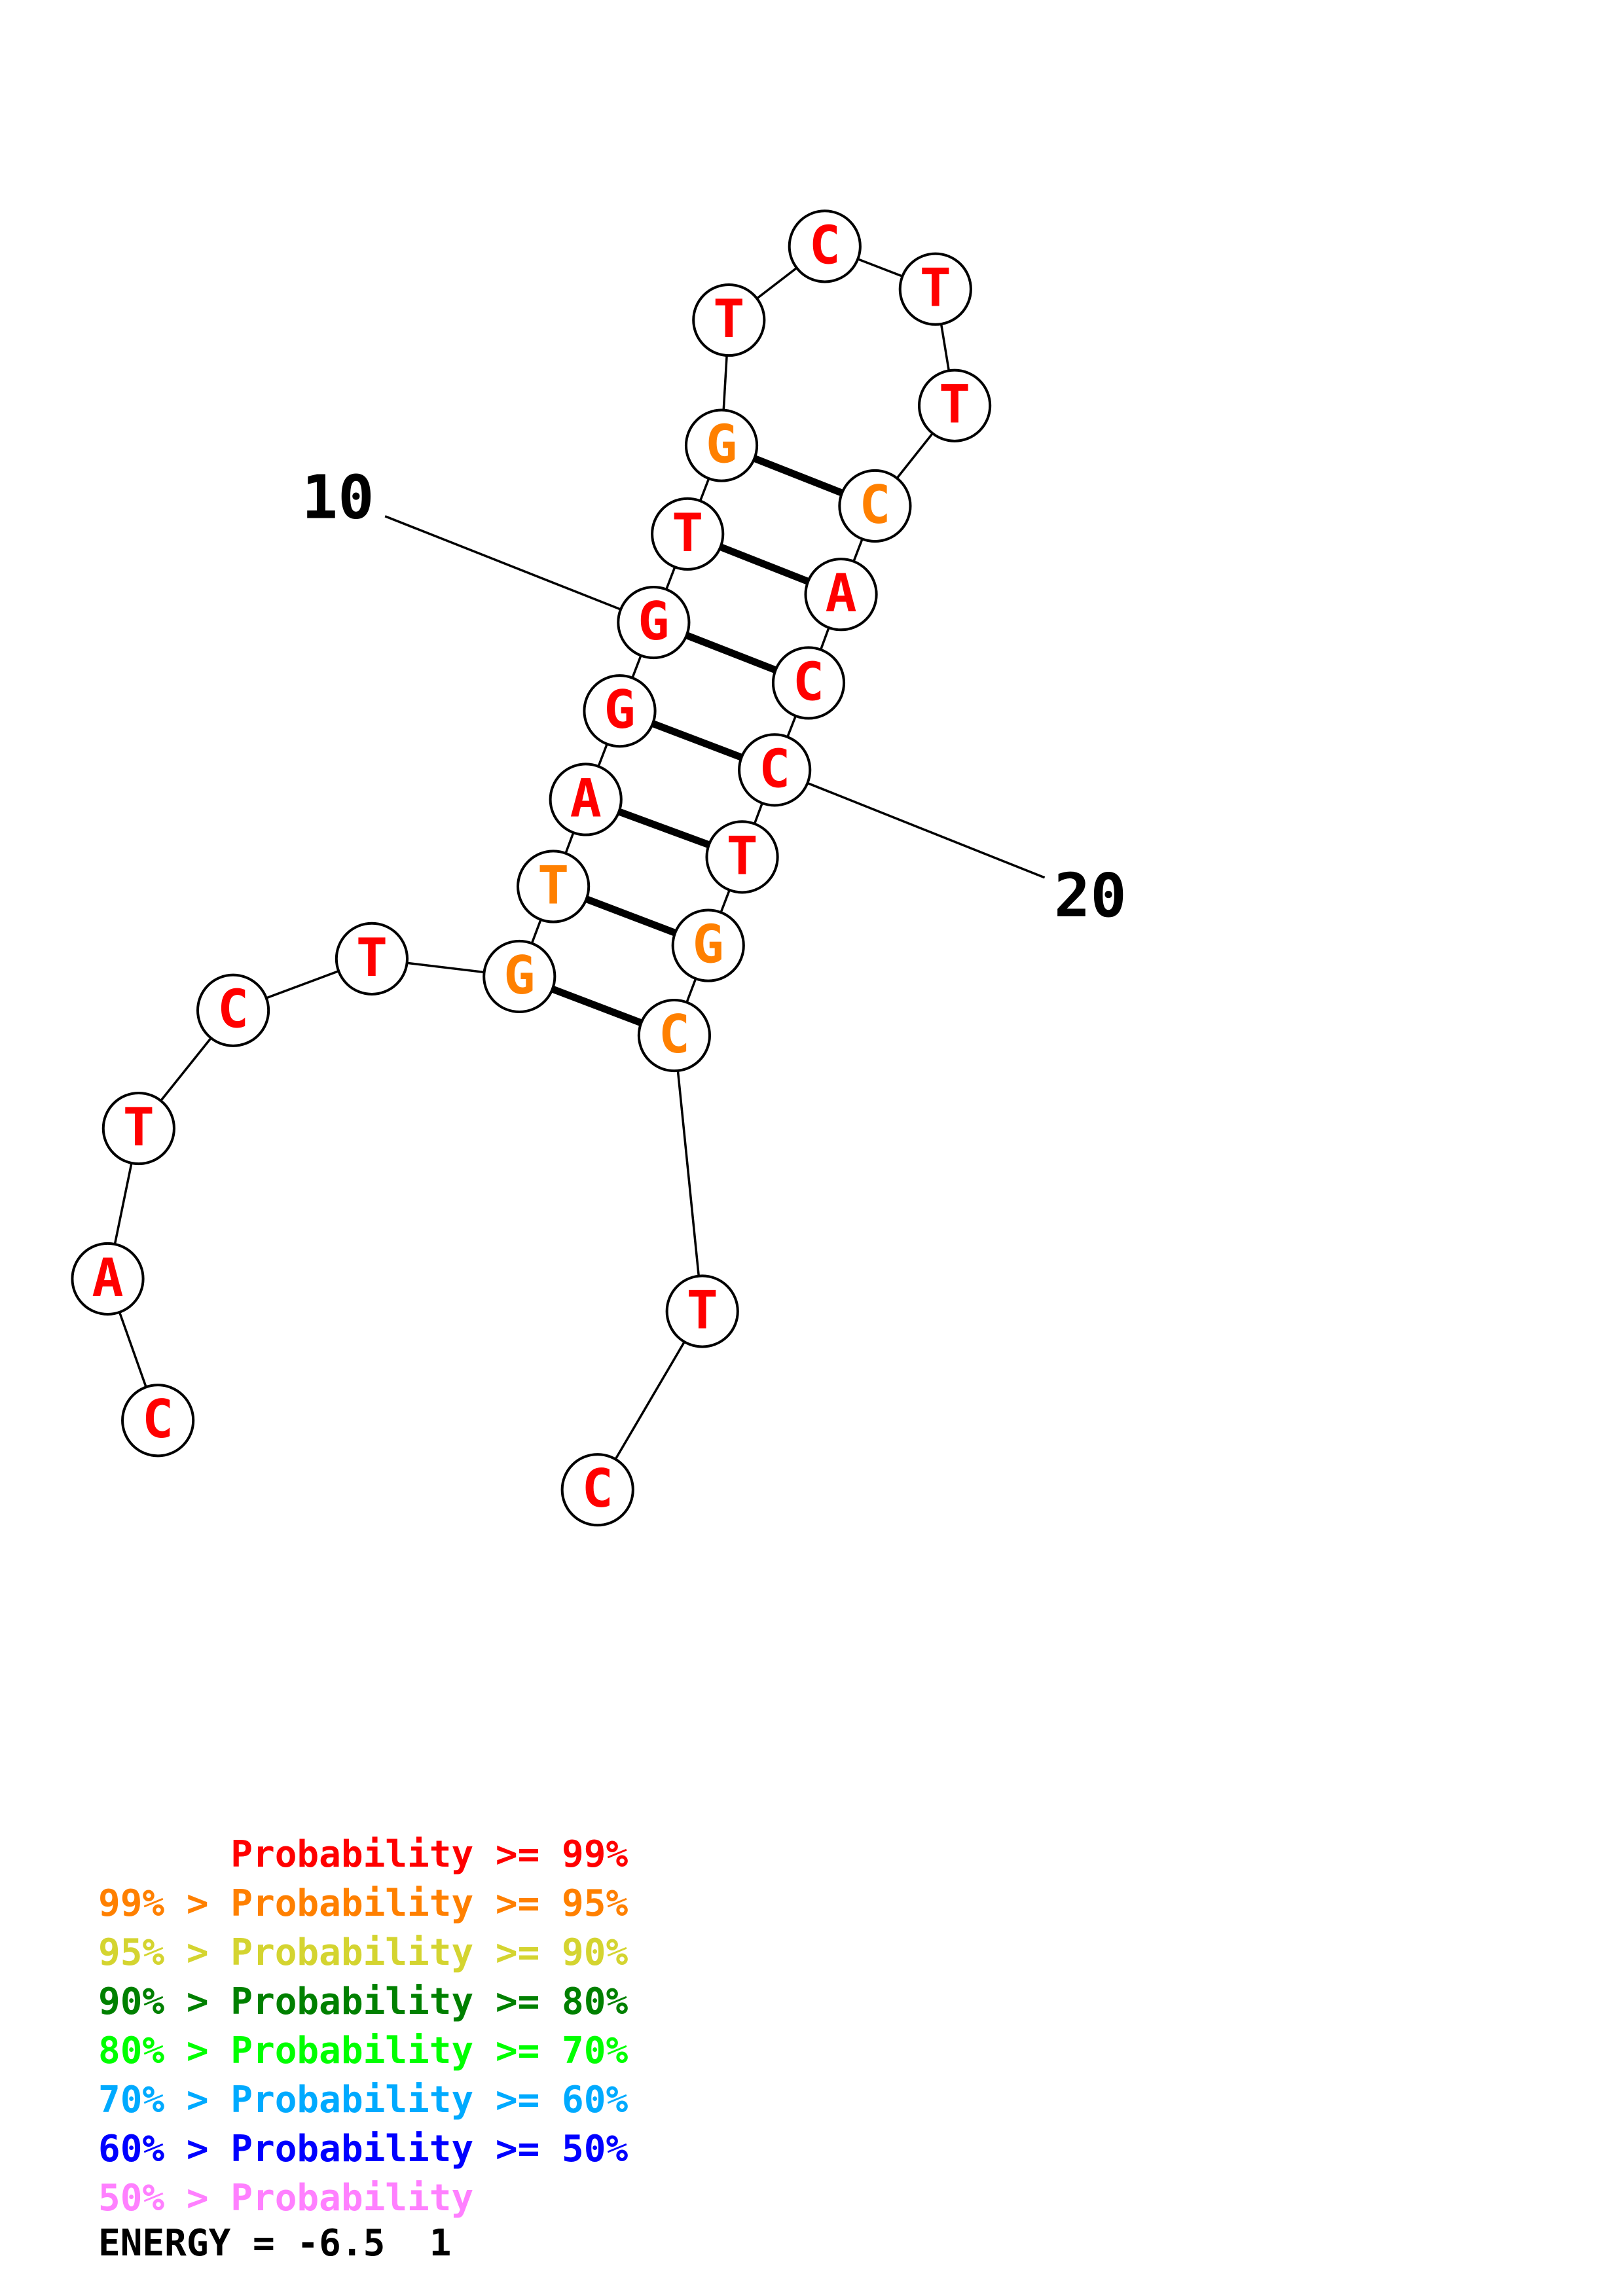  What do you see at coordinates (363, 2100) in the screenshot?
I see `legend-entry: 70% > Probability >= 60%` at bounding box center [363, 2100].